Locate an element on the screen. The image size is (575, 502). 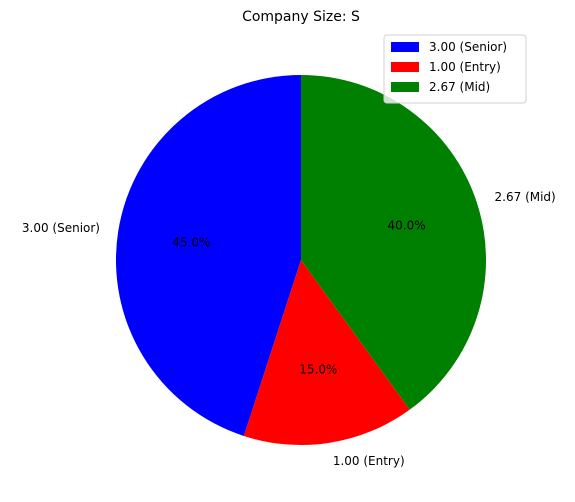
slice-label-1-00-entry: 1.00 (Entry) is located at coordinates (369, 461).